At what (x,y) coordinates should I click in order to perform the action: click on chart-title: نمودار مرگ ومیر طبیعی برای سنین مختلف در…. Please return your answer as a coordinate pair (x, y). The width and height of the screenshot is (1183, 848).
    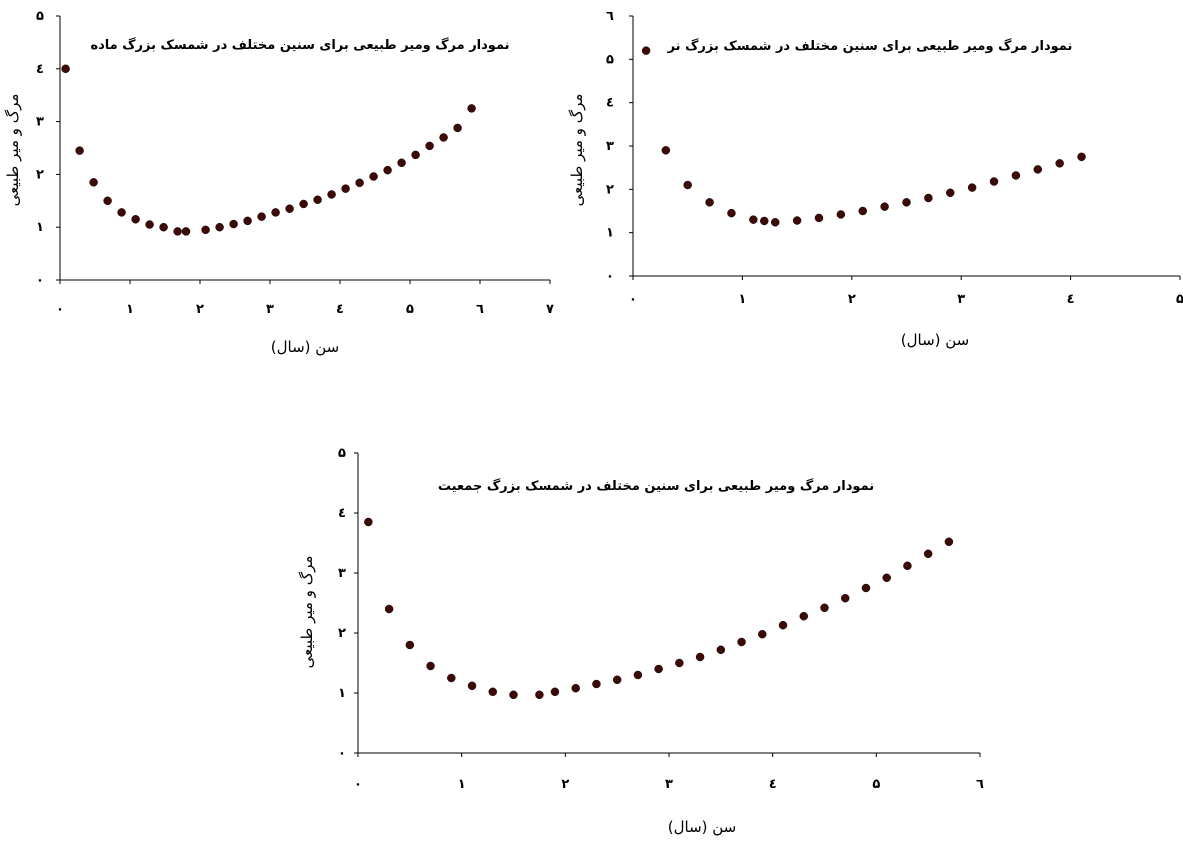
    Looking at the image, I should click on (870, 45).